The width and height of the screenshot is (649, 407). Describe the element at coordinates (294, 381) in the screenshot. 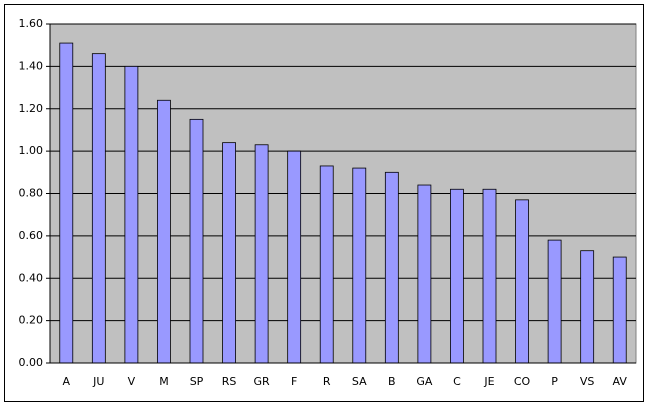

I see `x-tick-label: F` at that location.